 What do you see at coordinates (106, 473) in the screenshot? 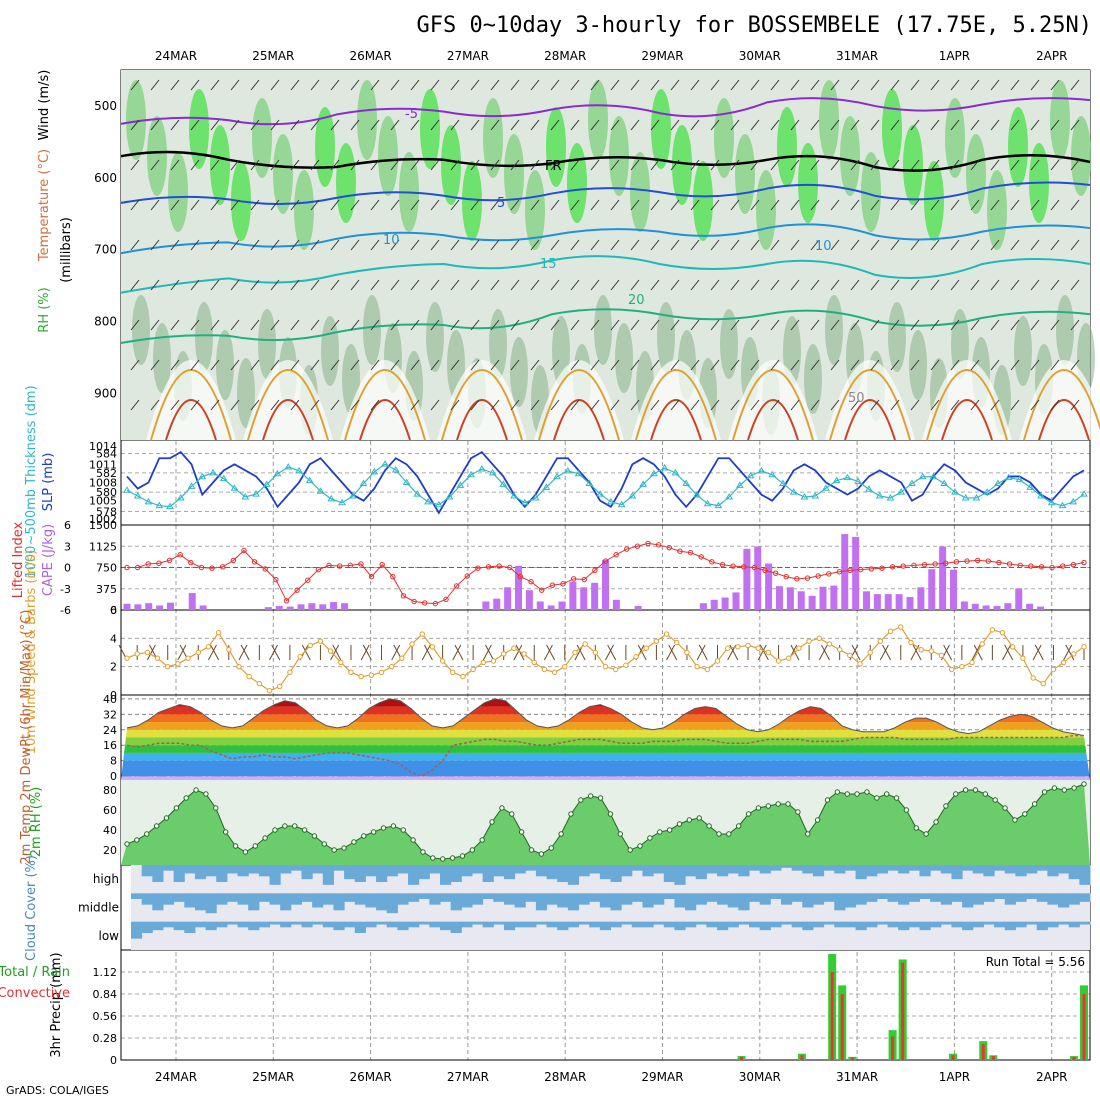
I see `thickness-tick: 582` at bounding box center [106, 473].